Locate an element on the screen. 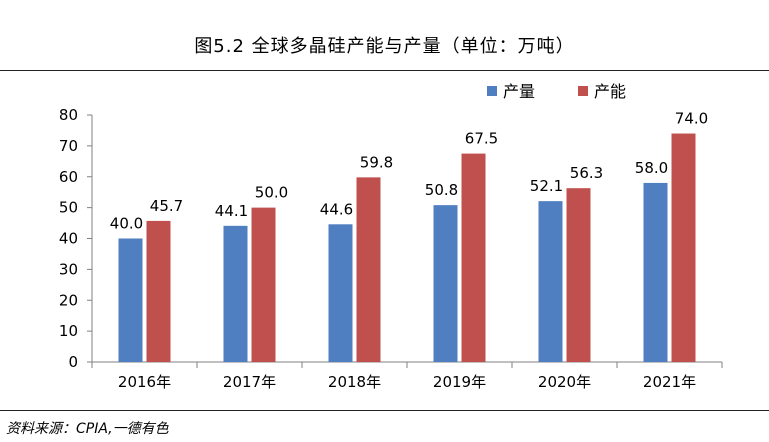 The width and height of the screenshot is (769, 442). y-axis: 0 10 20 30 40 50 60 70 80 is located at coordinates (76, 238).